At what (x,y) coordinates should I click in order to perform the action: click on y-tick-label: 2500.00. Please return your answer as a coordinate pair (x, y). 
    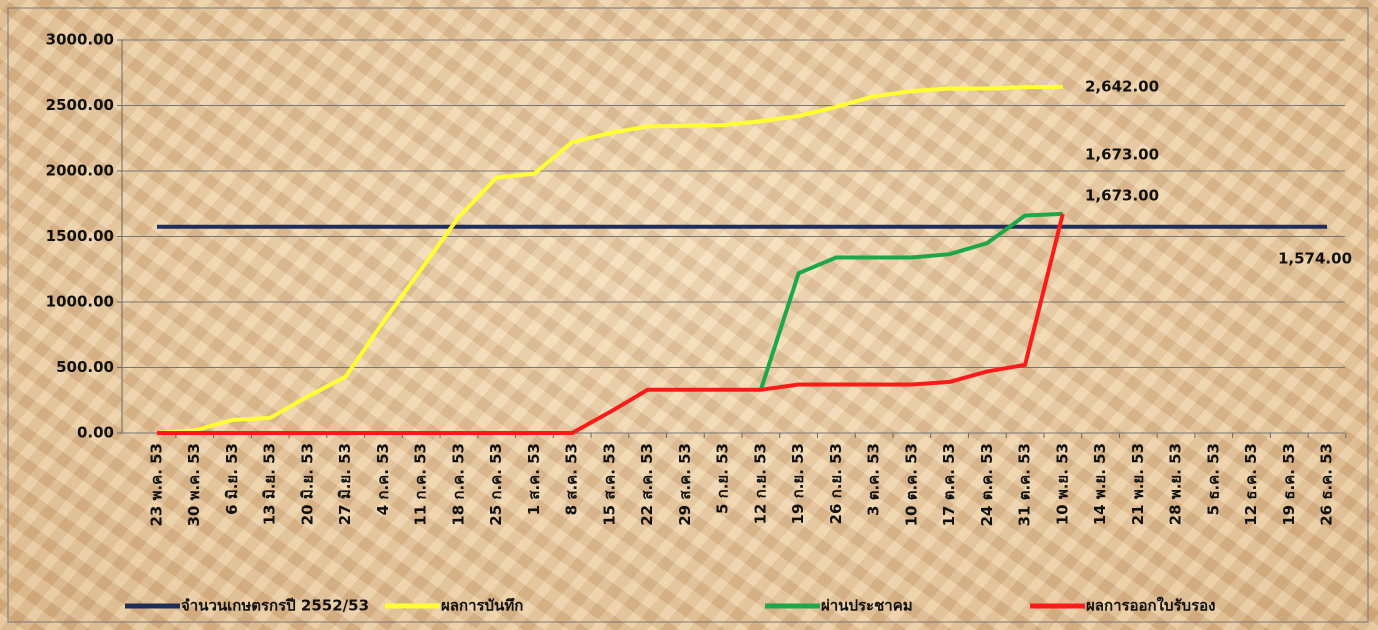
    Looking at the image, I should click on (80, 105).